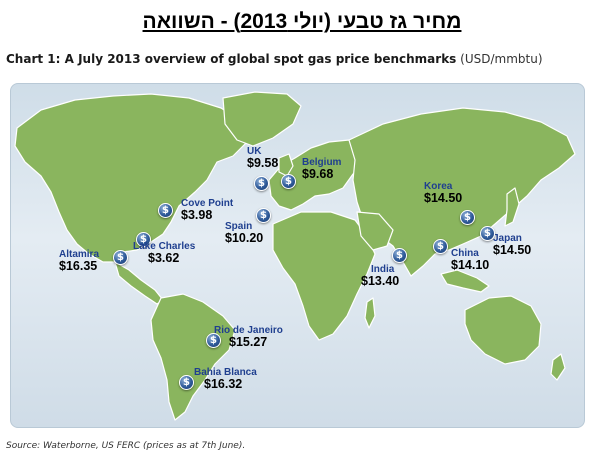 The width and height of the screenshot is (604, 463). Describe the element at coordinates (120, 257) in the screenshot. I see `marker-altamira: $` at that location.